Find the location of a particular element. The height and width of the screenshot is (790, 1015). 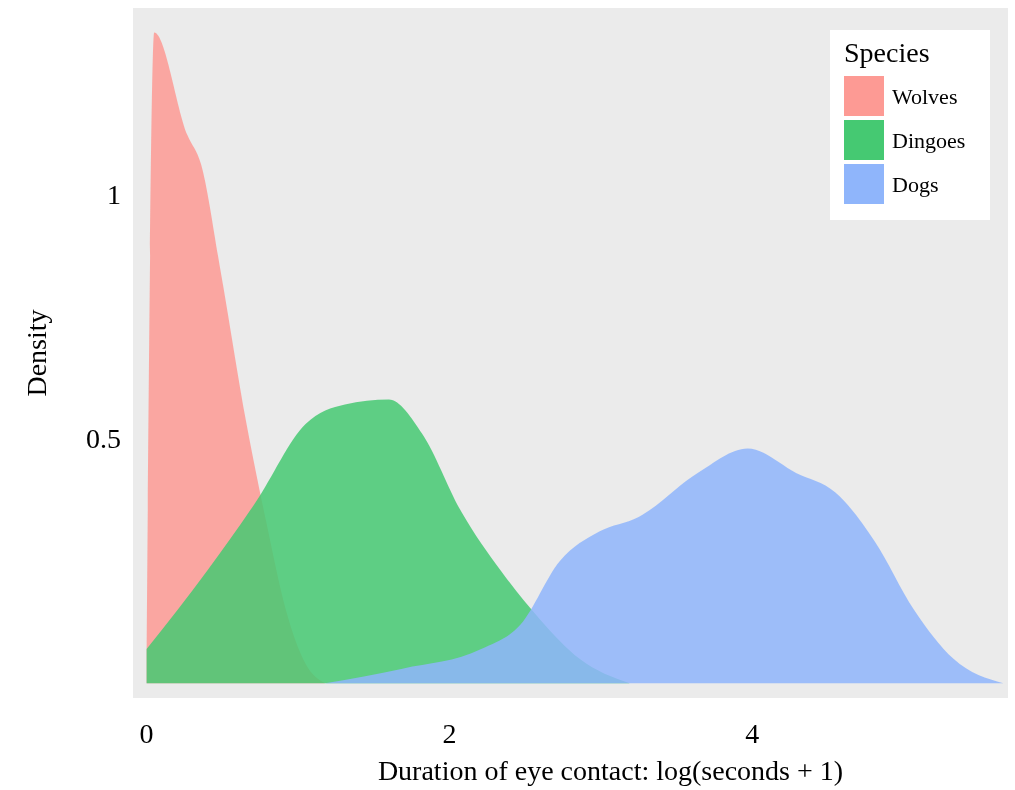

legend-label: Wolves is located at coordinates (925, 96).